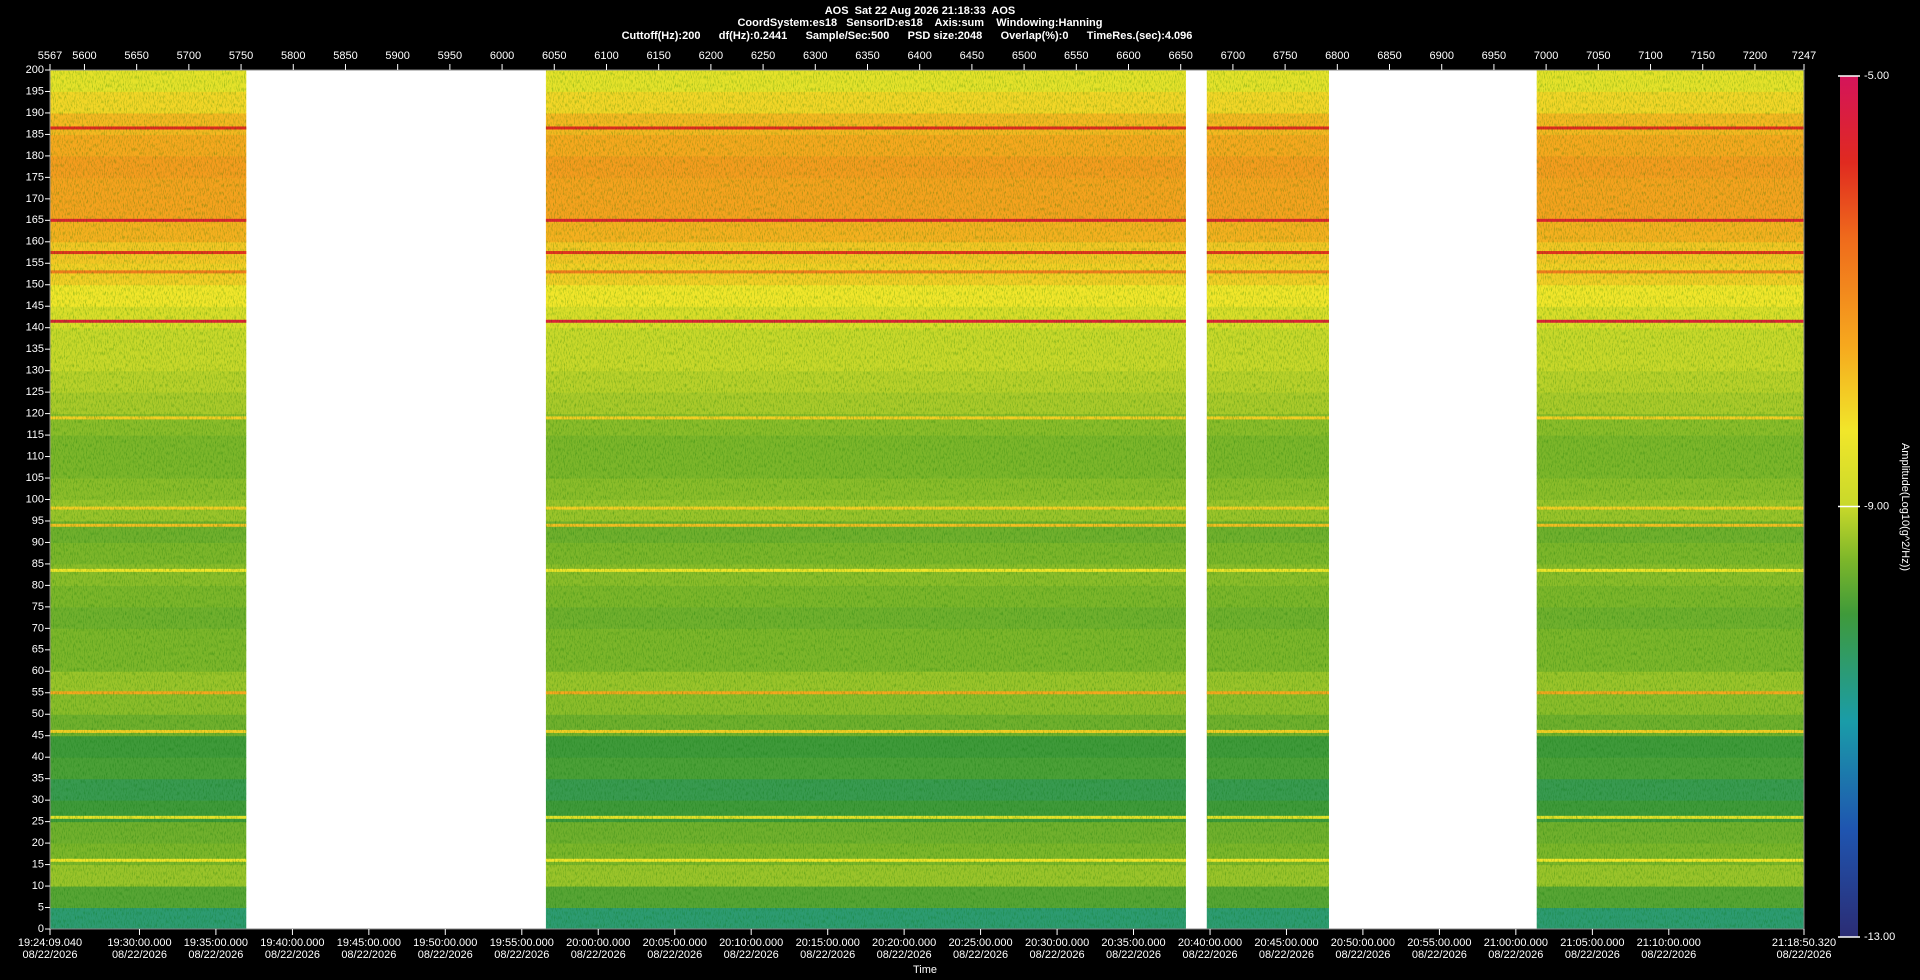  Describe the element at coordinates (41, 907) in the screenshot. I see `y-tick-label: 5` at that location.